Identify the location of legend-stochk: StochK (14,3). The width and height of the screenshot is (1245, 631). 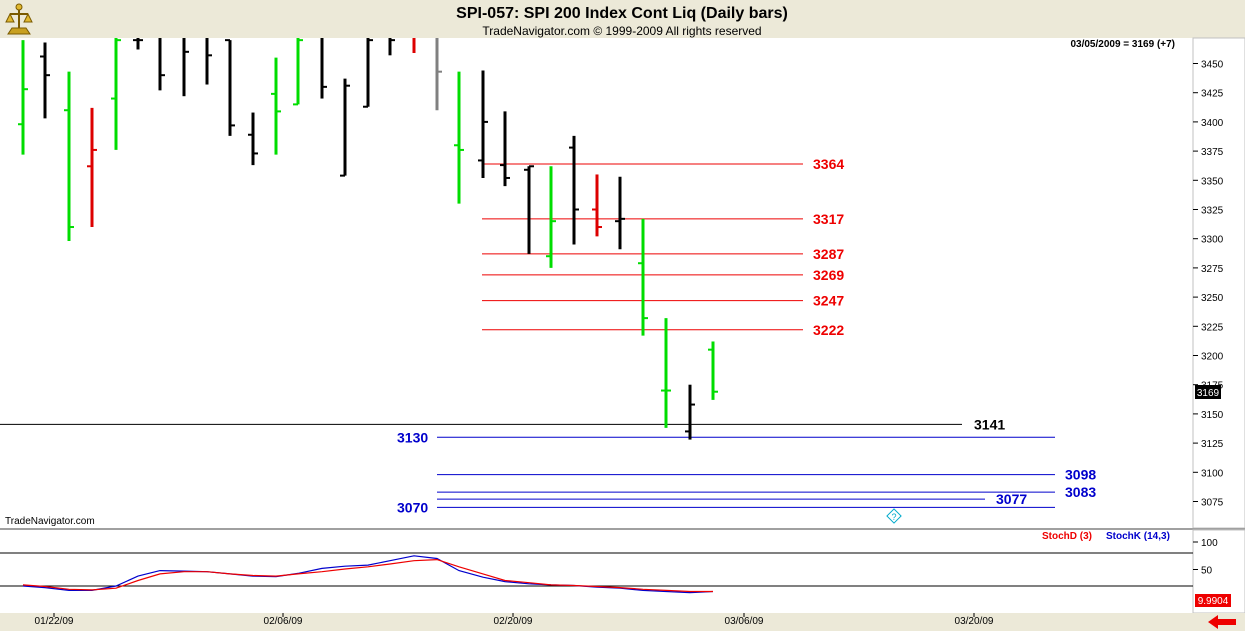
(1138, 536).